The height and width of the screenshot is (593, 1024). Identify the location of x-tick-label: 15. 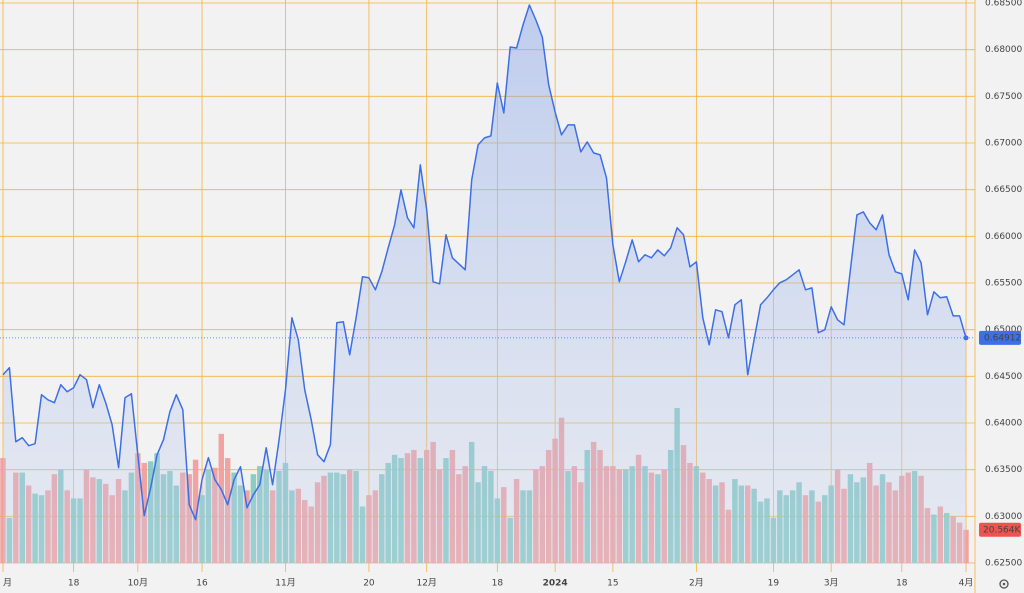
(612, 584).